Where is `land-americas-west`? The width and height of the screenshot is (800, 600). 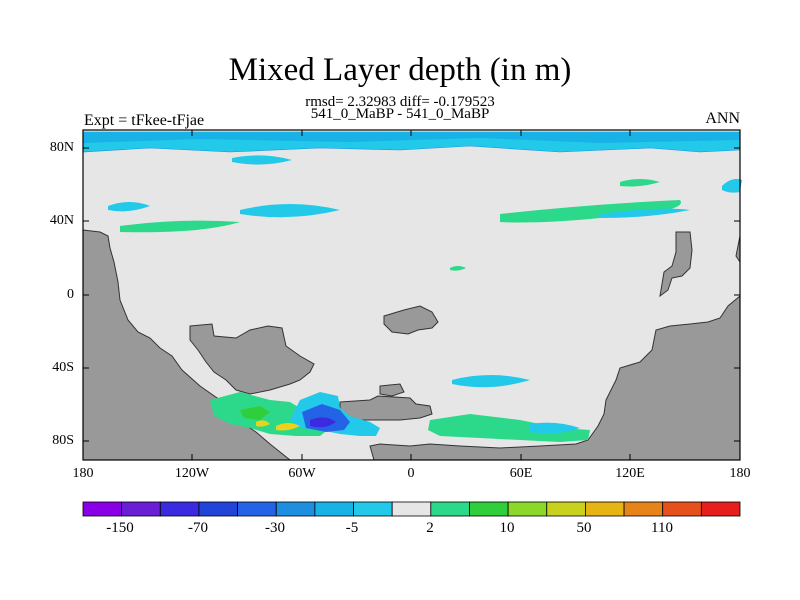
land-americas-west is located at coordinates (187, 345).